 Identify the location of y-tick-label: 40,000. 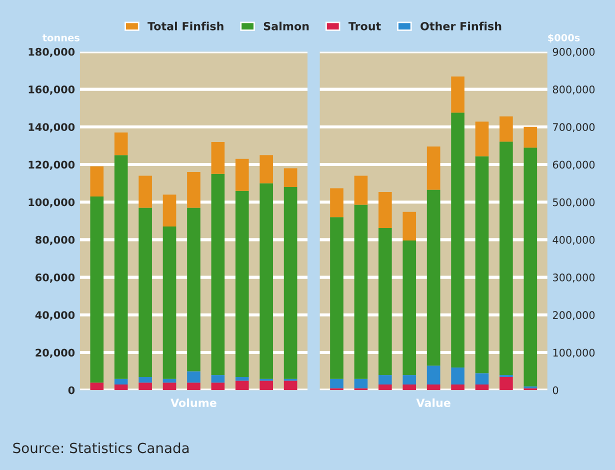
(55, 315).